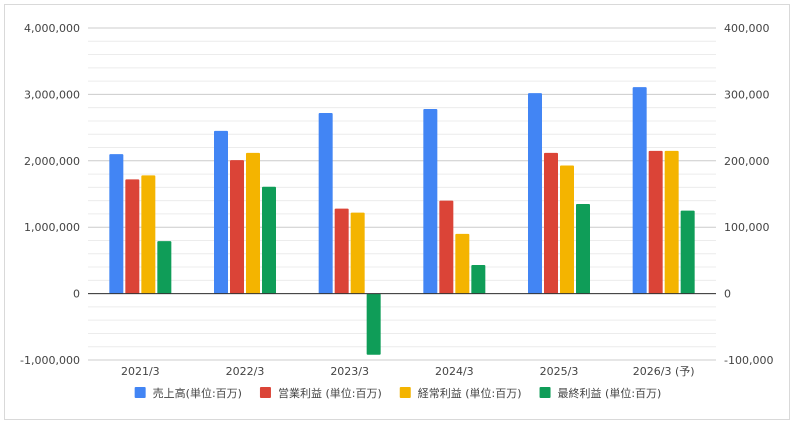 The height and width of the screenshot is (426, 796). Describe the element at coordinates (727, 294) in the screenshot. I see `right-axis-tick-label: 0` at that location.